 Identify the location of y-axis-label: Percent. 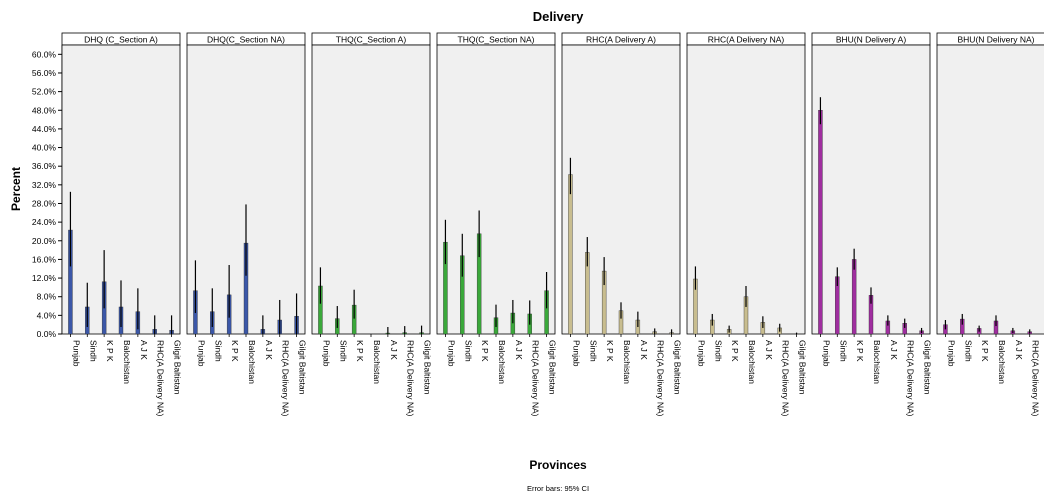
(16, 189).